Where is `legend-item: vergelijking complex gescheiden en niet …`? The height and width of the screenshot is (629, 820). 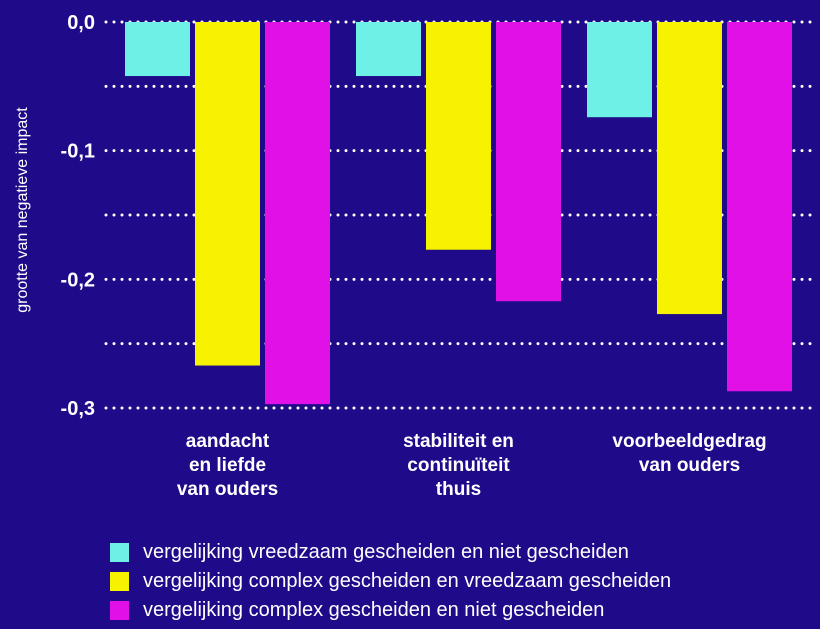
legend-item: vergelijking complex gescheiden en niet … is located at coordinates (390, 610).